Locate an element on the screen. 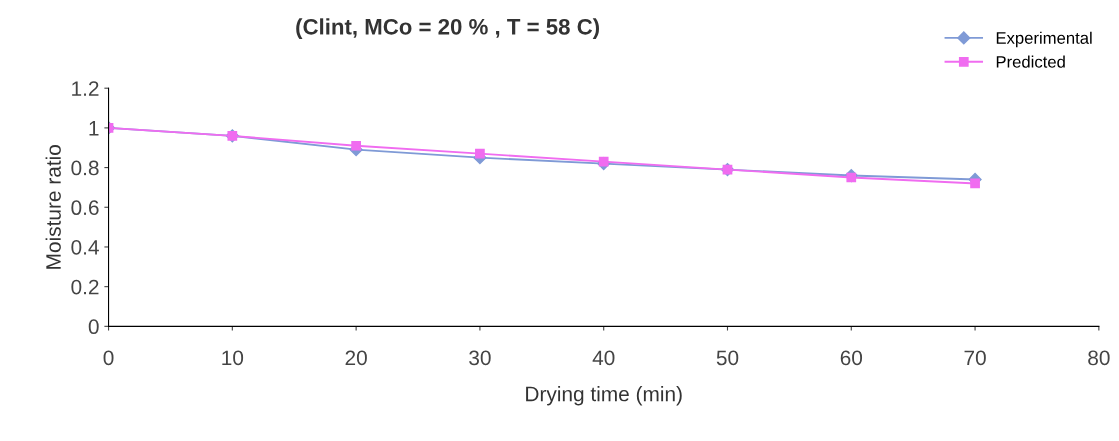 This screenshot has height=441, width=1119. x-tick-label: 20 is located at coordinates (356, 358).